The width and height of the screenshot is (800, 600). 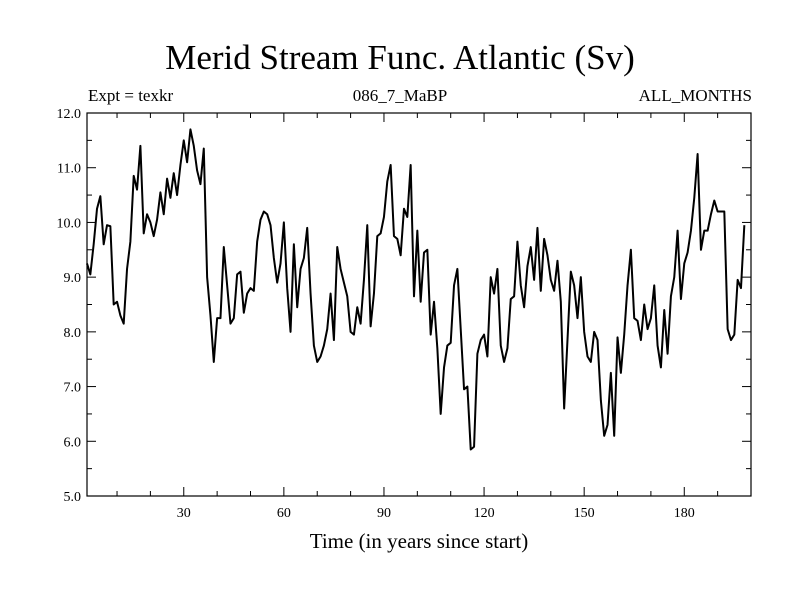 What do you see at coordinates (284, 513) in the screenshot?
I see `x-tick-label: 60` at bounding box center [284, 513].